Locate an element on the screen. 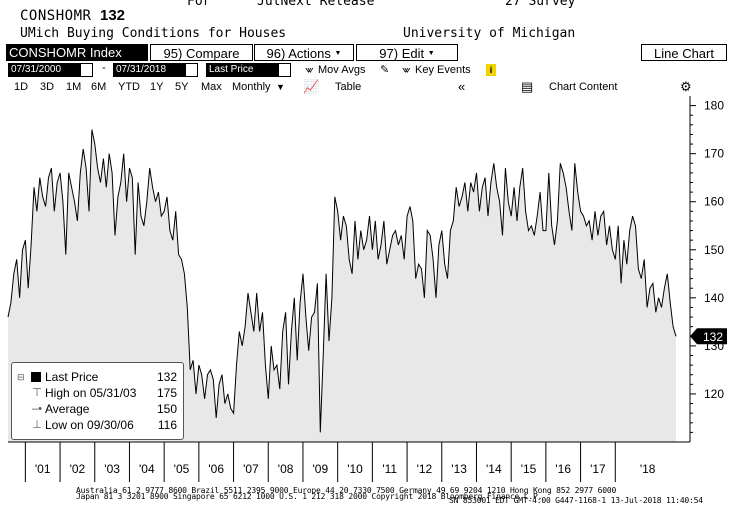 This screenshot has width=735, height=518. chart-content-icon: ▤ is located at coordinates (527, 86).